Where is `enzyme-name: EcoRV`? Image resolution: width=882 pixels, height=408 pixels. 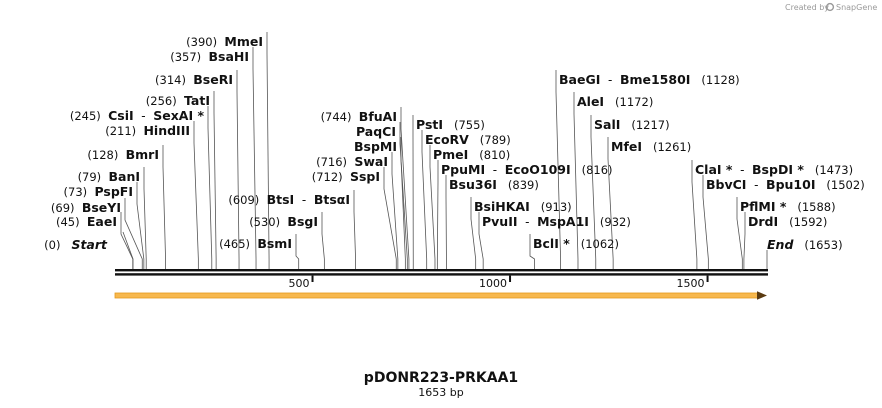
enzyme-name: EcoRV is located at coordinates (447, 139).